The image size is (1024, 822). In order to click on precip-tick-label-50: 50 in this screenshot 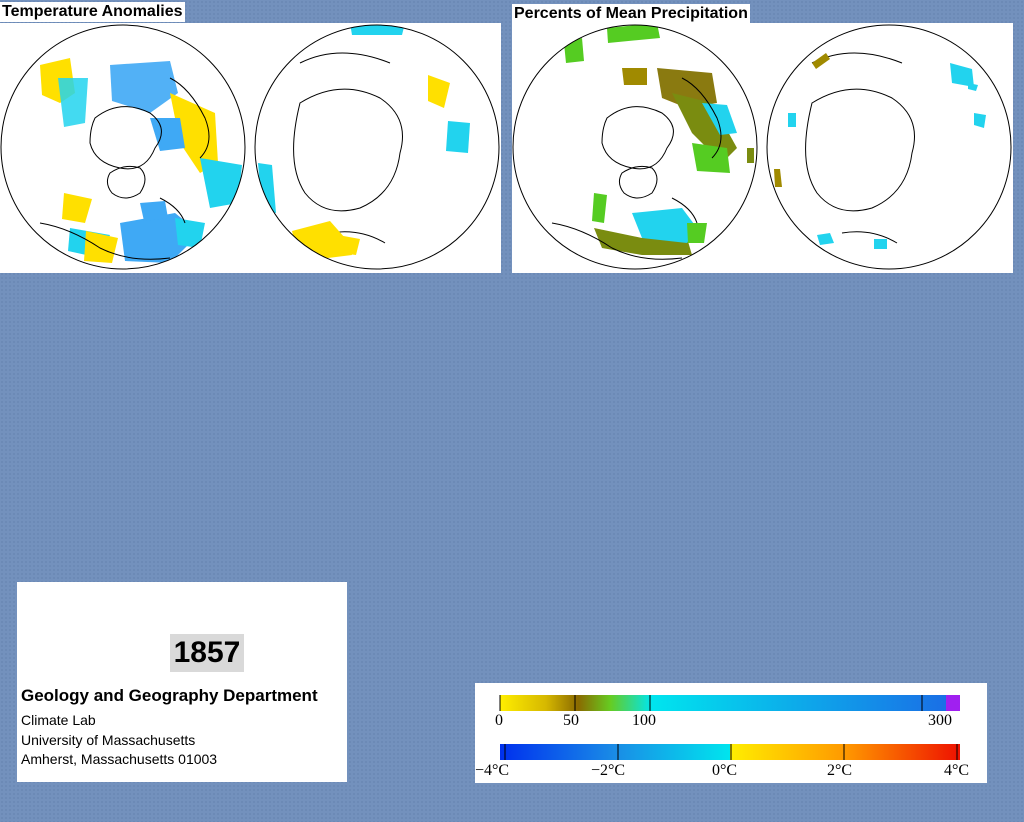, I will do `click(571, 720)`.